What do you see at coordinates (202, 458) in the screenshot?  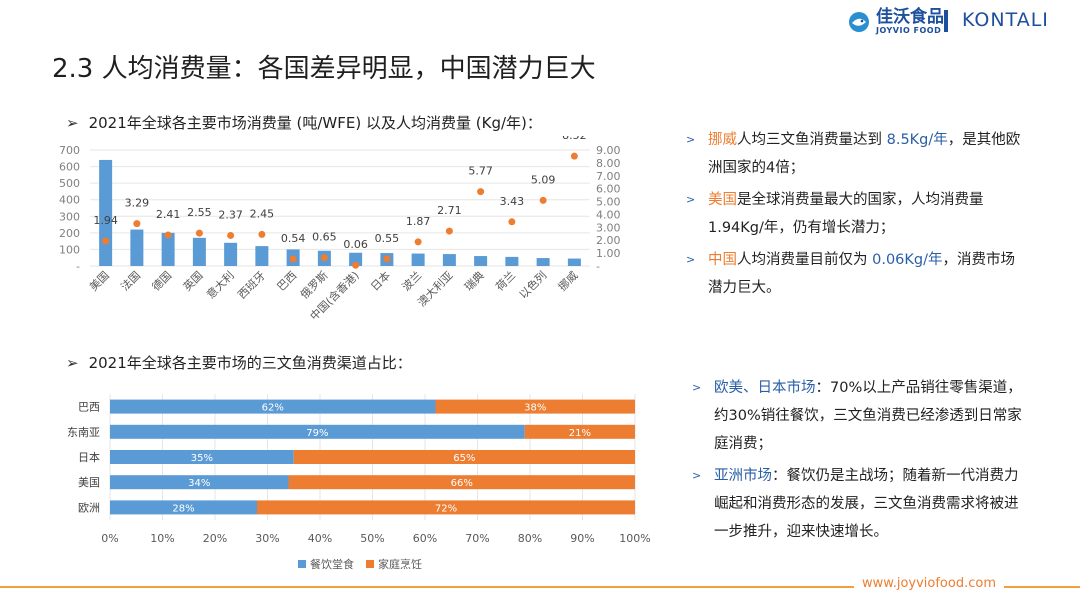 I see `data-label: 35%` at bounding box center [202, 458].